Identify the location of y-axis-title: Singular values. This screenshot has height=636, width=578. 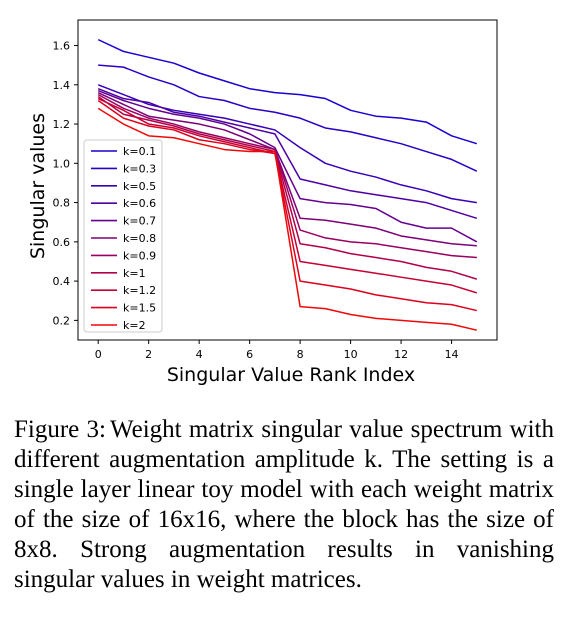
(38, 186).